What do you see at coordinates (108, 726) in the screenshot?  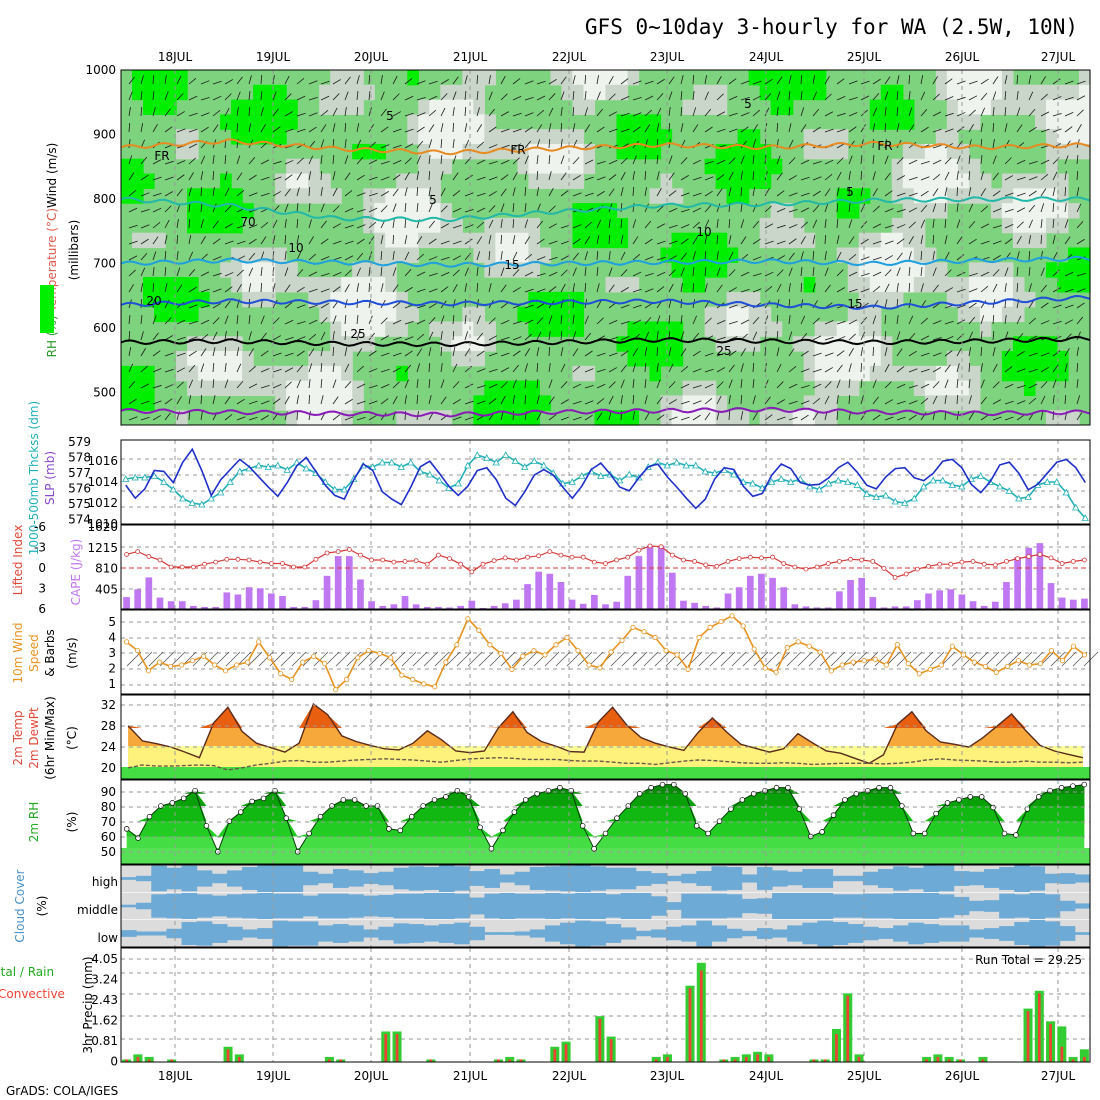 I see `temp-tick-label: 28` at bounding box center [108, 726].